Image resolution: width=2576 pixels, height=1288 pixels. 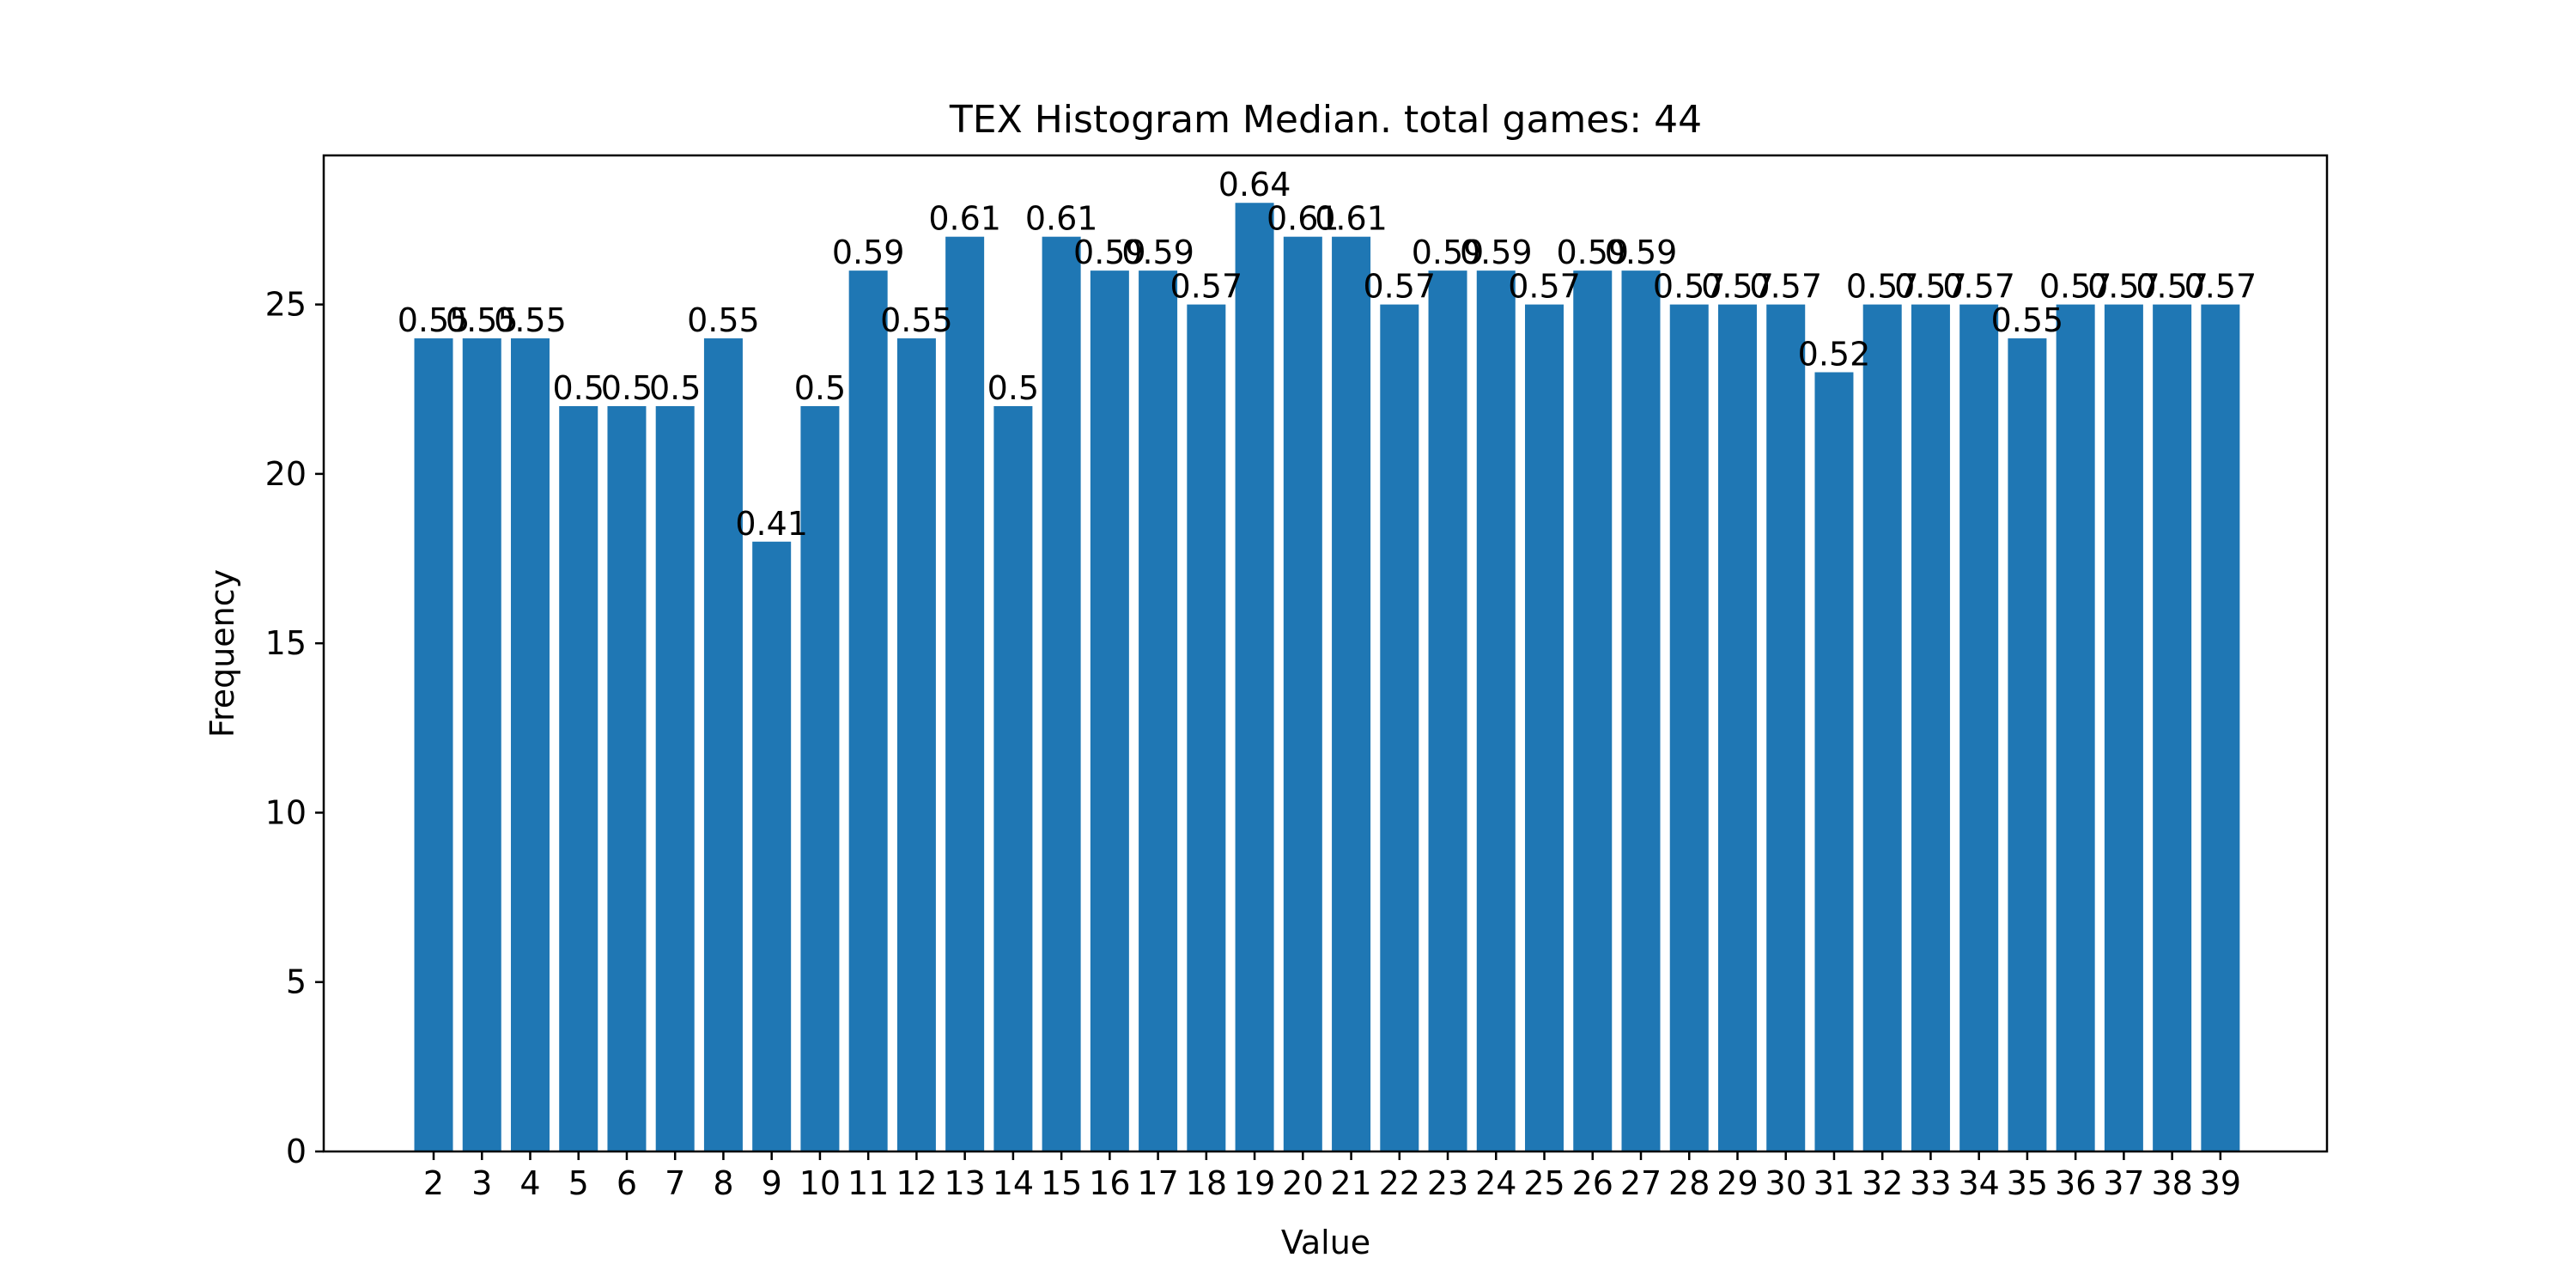 I want to click on y-axis: 0 5 10 15 20 25, so click(x=294, y=728).